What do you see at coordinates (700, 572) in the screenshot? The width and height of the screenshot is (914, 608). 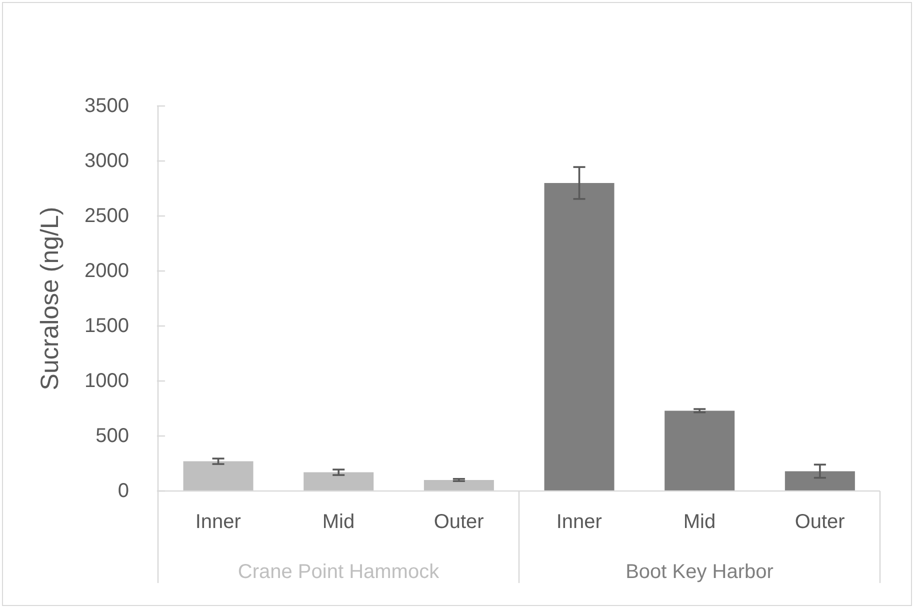 I see `text: Boot Key Harbor` at bounding box center [700, 572].